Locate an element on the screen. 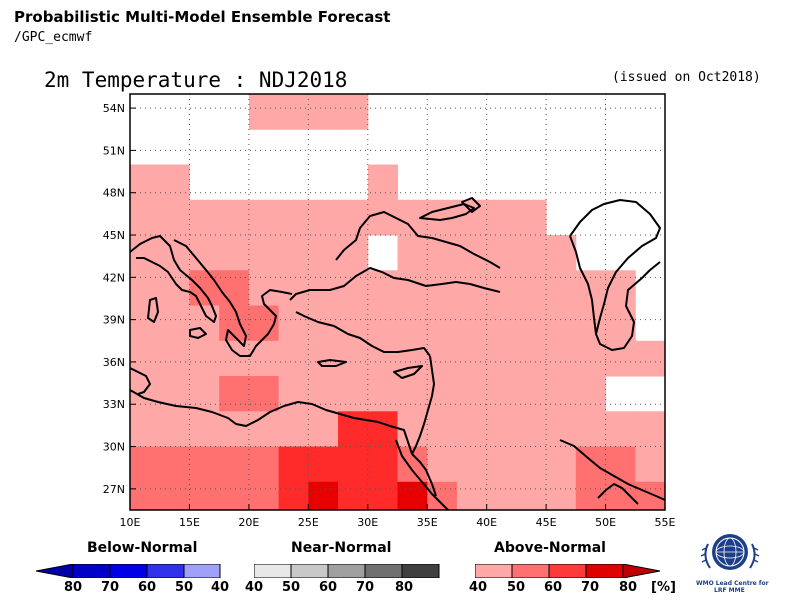 The image size is (800, 600). below-label-70: 70 is located at coordinates (110, 587).